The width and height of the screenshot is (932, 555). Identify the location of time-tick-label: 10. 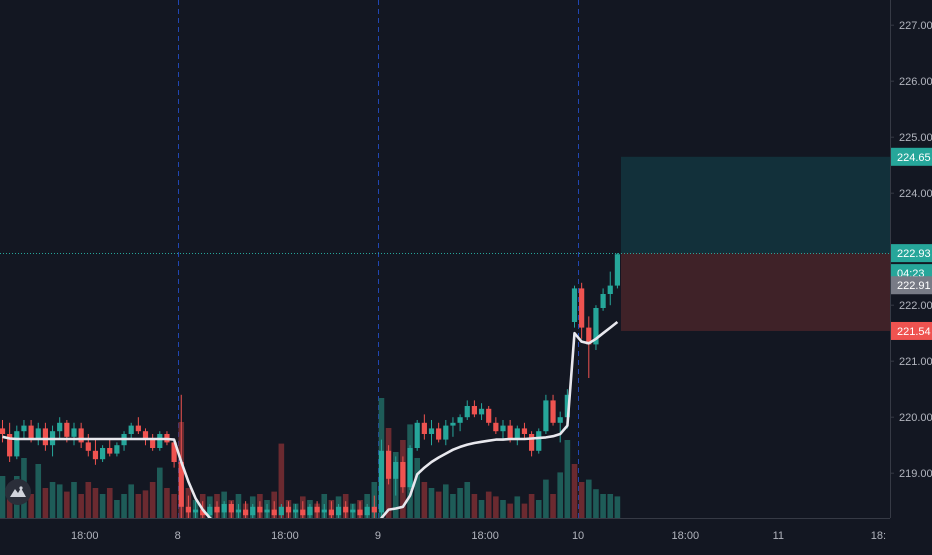
(578, 536).